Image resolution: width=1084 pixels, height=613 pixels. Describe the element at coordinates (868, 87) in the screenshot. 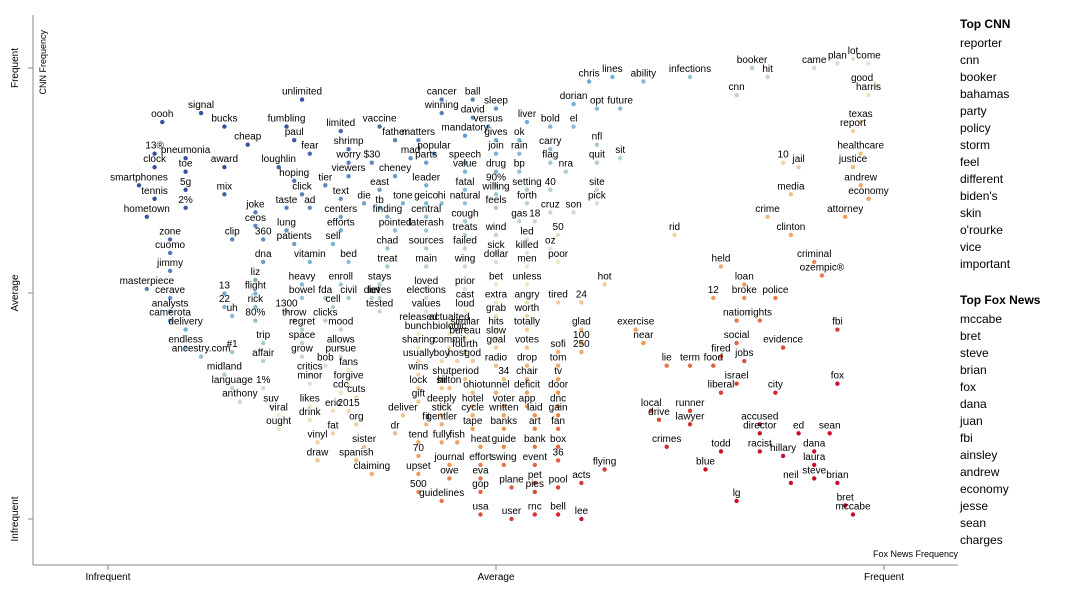

I see `term-label: harris` at that location.